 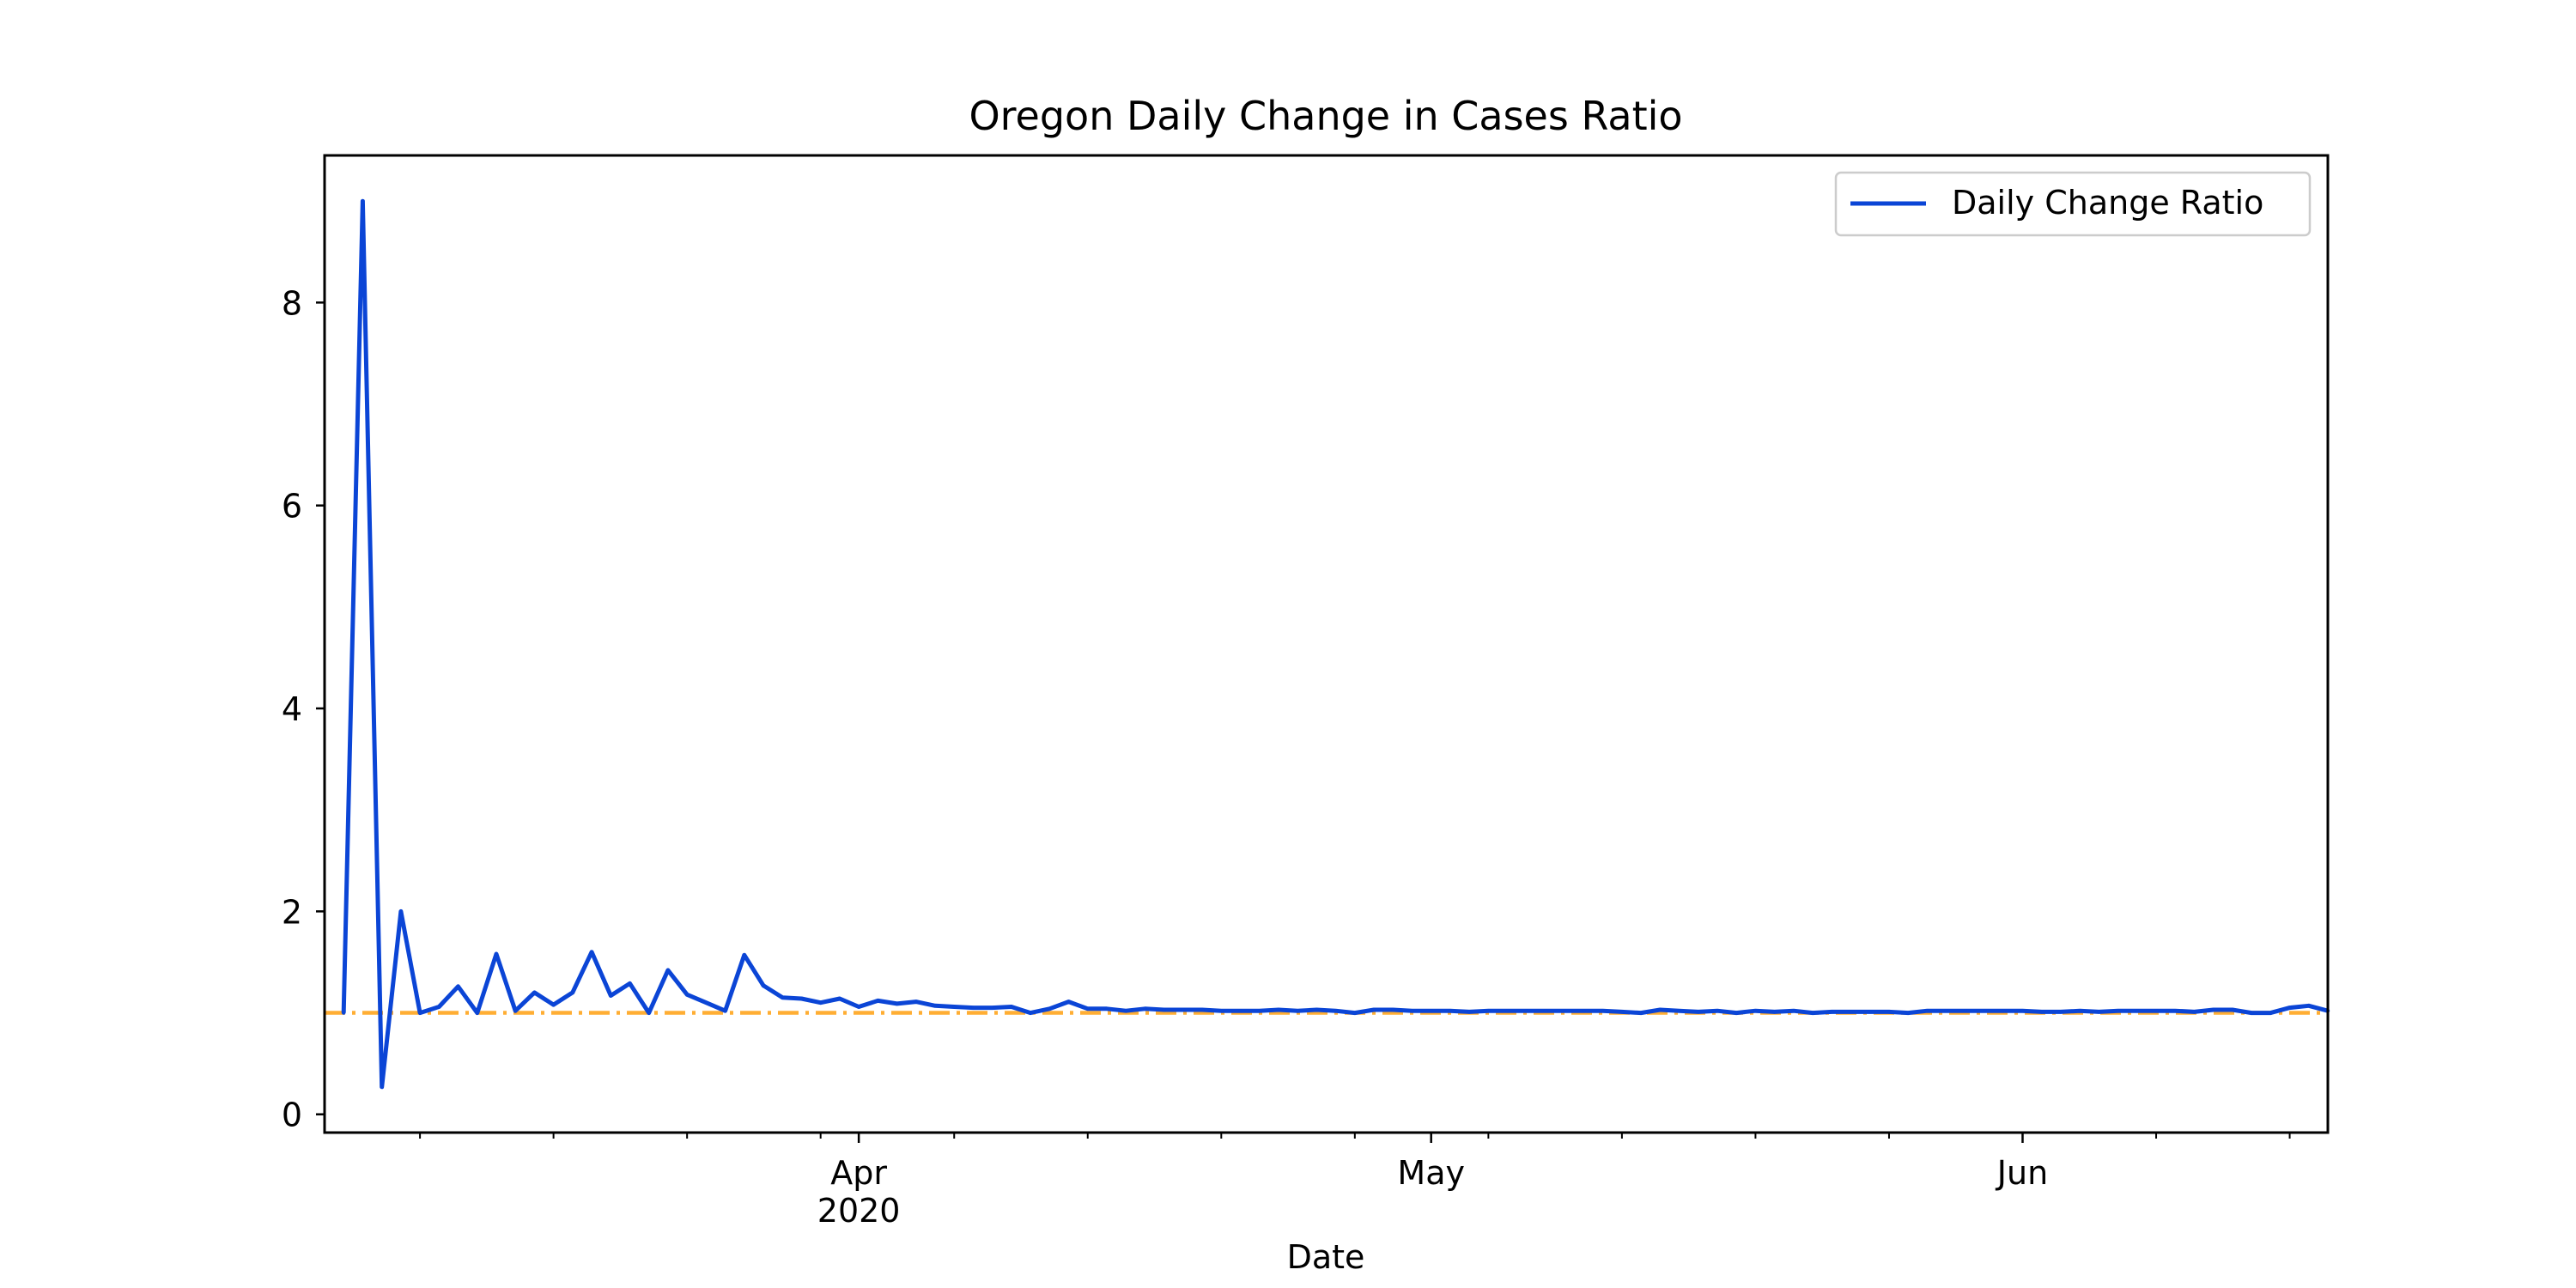 What do you see at coordinates (1431, 1173) in the screenshot?
I see `x-tick-label: May` at bounding box center [1431, 1173].